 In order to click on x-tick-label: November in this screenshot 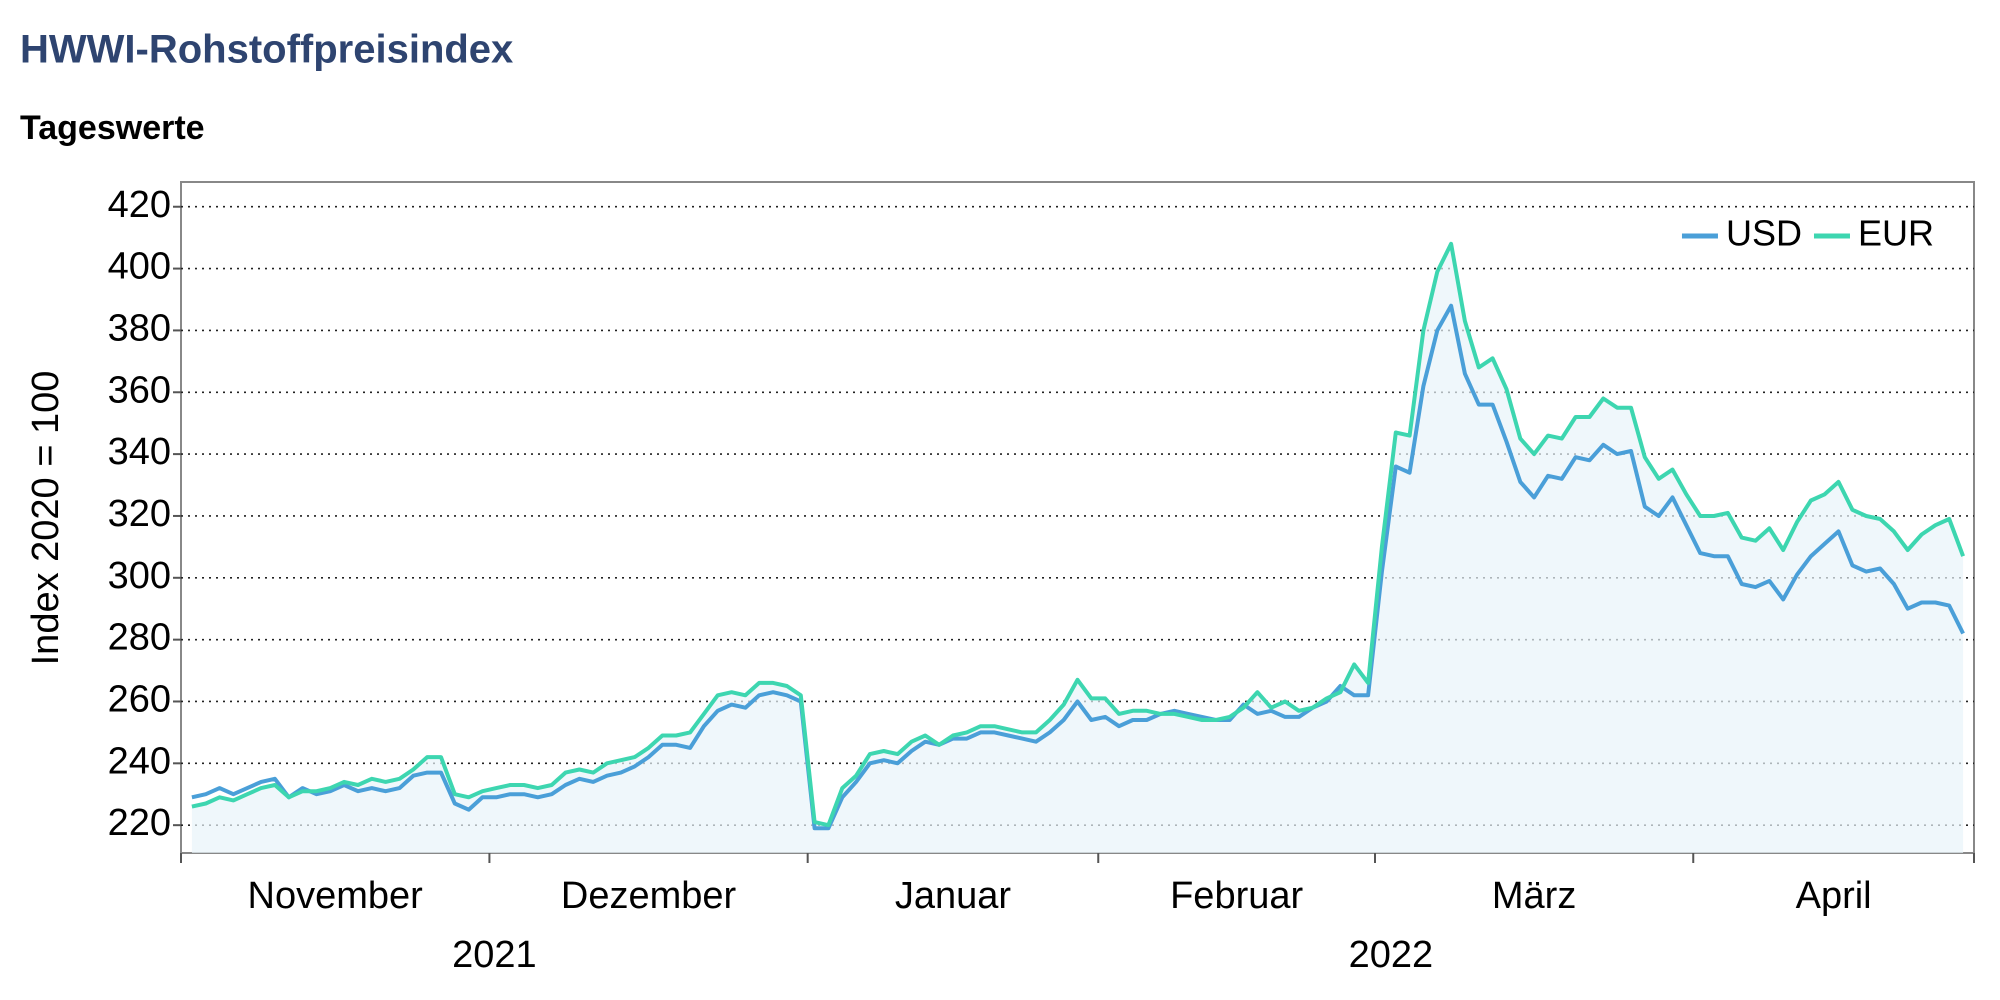, I will do `click(336, 896)`.